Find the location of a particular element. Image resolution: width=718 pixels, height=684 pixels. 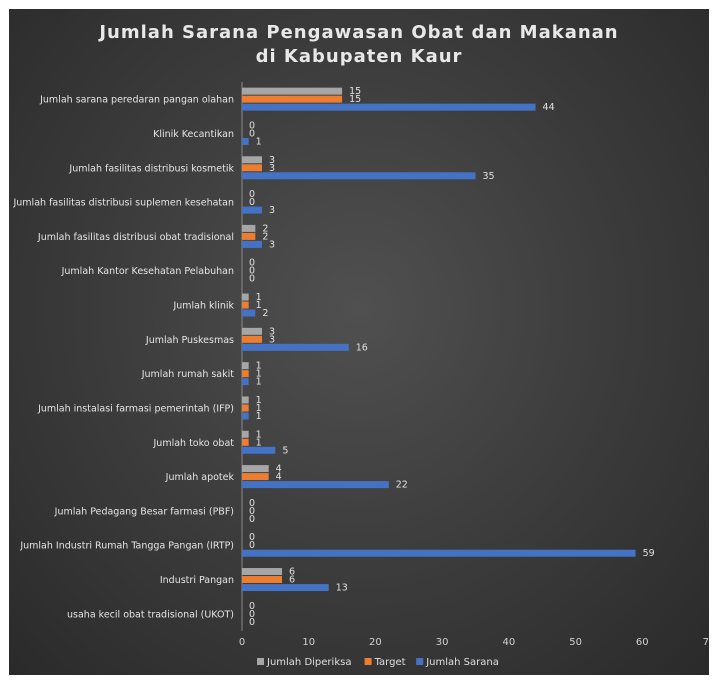

category-label: usaha kecil obat tradisional (UKOT) is located at coordinates (150, 614).